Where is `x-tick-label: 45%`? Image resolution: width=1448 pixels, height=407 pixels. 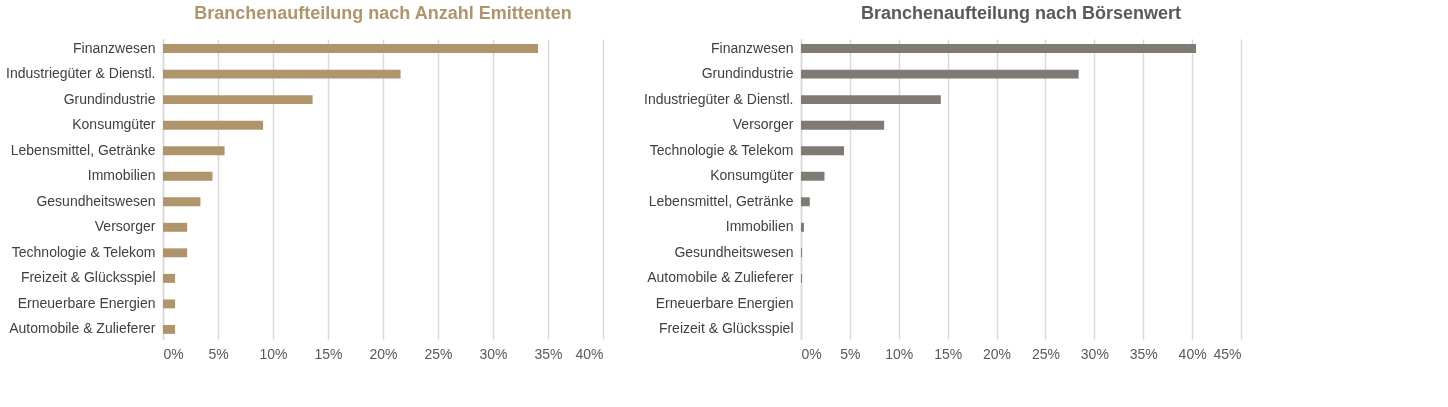
x-tick-label: 45% is located at coordinates (1227, 353).